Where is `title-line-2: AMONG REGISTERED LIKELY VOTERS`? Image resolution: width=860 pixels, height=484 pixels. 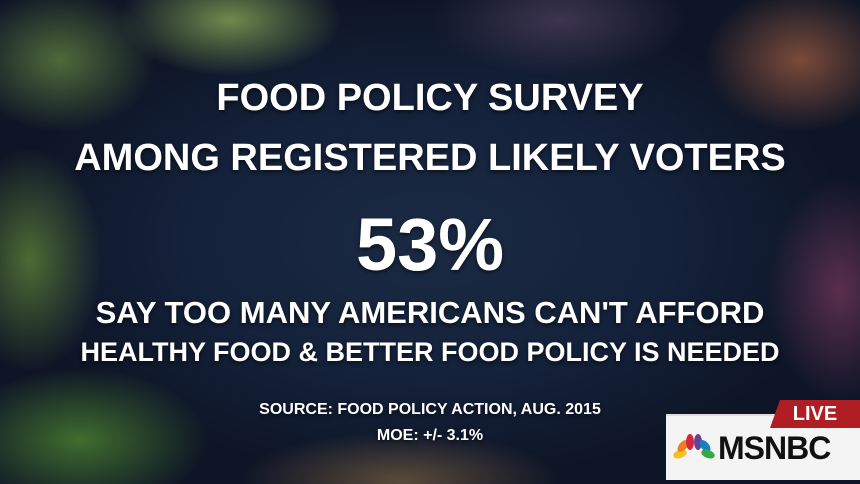
title-line-2: AMONG REGISTERED LIKELY VOTERS is located at coordinates (430, 158).